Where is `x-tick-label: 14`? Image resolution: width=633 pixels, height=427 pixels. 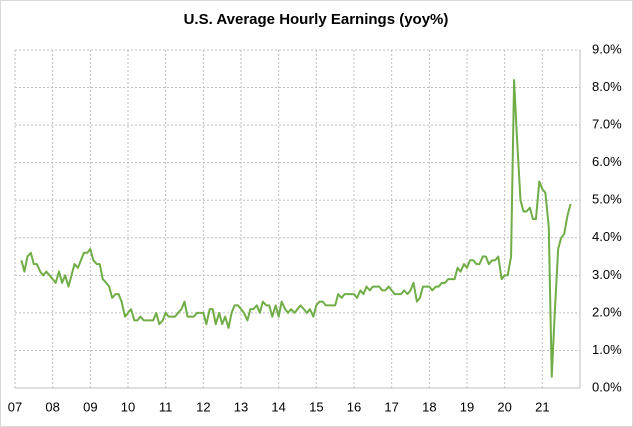
x-tick-label: 14 is located at coordinates (278, 406).